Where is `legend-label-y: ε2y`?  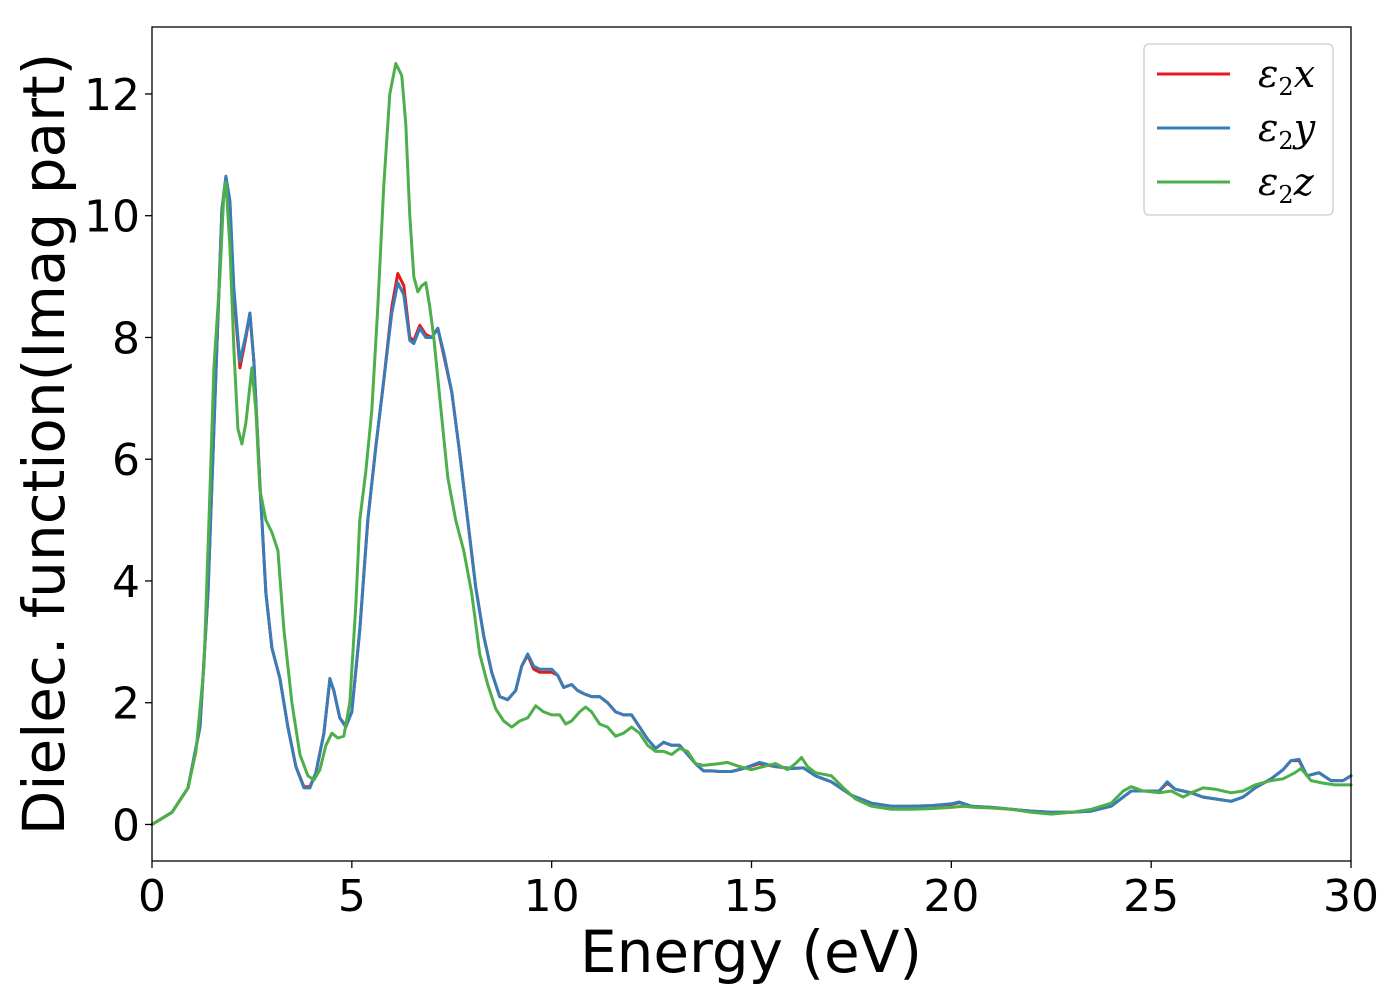 legend-label-y: ε2y is located at coordinates (1287, 130).